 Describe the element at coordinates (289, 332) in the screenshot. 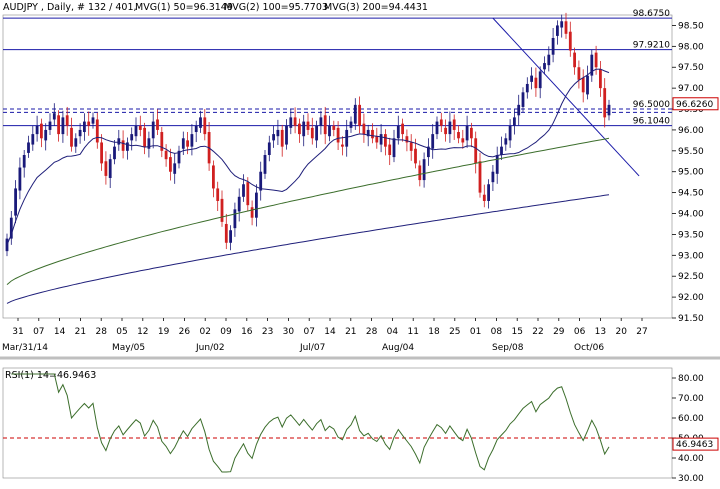

I see `x-day-label: 30` at that location.